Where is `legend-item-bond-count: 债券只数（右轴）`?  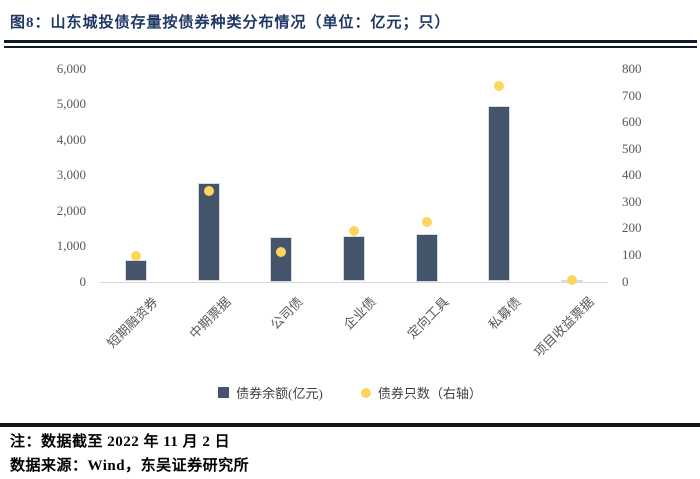 legend-item-bond-count: 债券只数（右轴） is located at coordinates (421, 392).